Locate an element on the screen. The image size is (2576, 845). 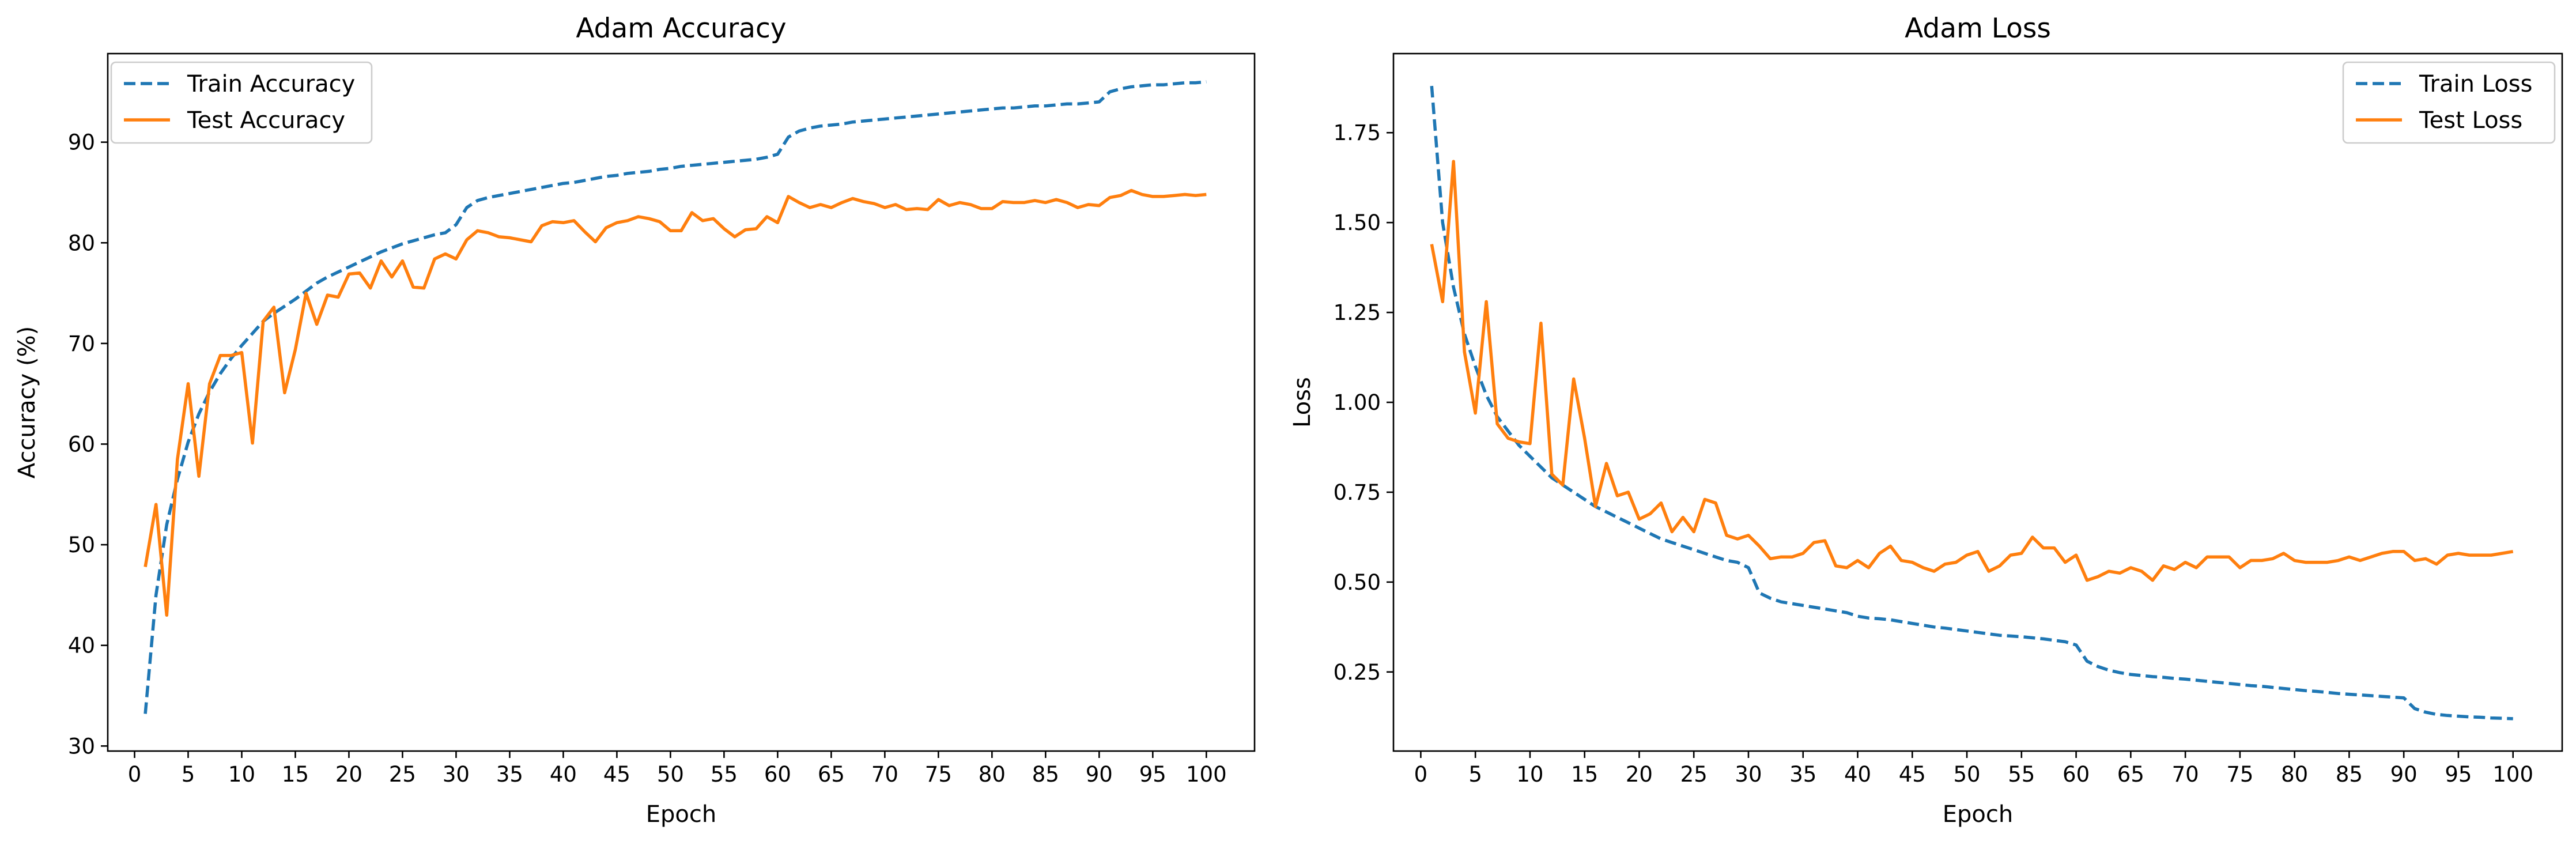
accuracy-x-tick-label: 95 is located at coordinates (1152, 774).